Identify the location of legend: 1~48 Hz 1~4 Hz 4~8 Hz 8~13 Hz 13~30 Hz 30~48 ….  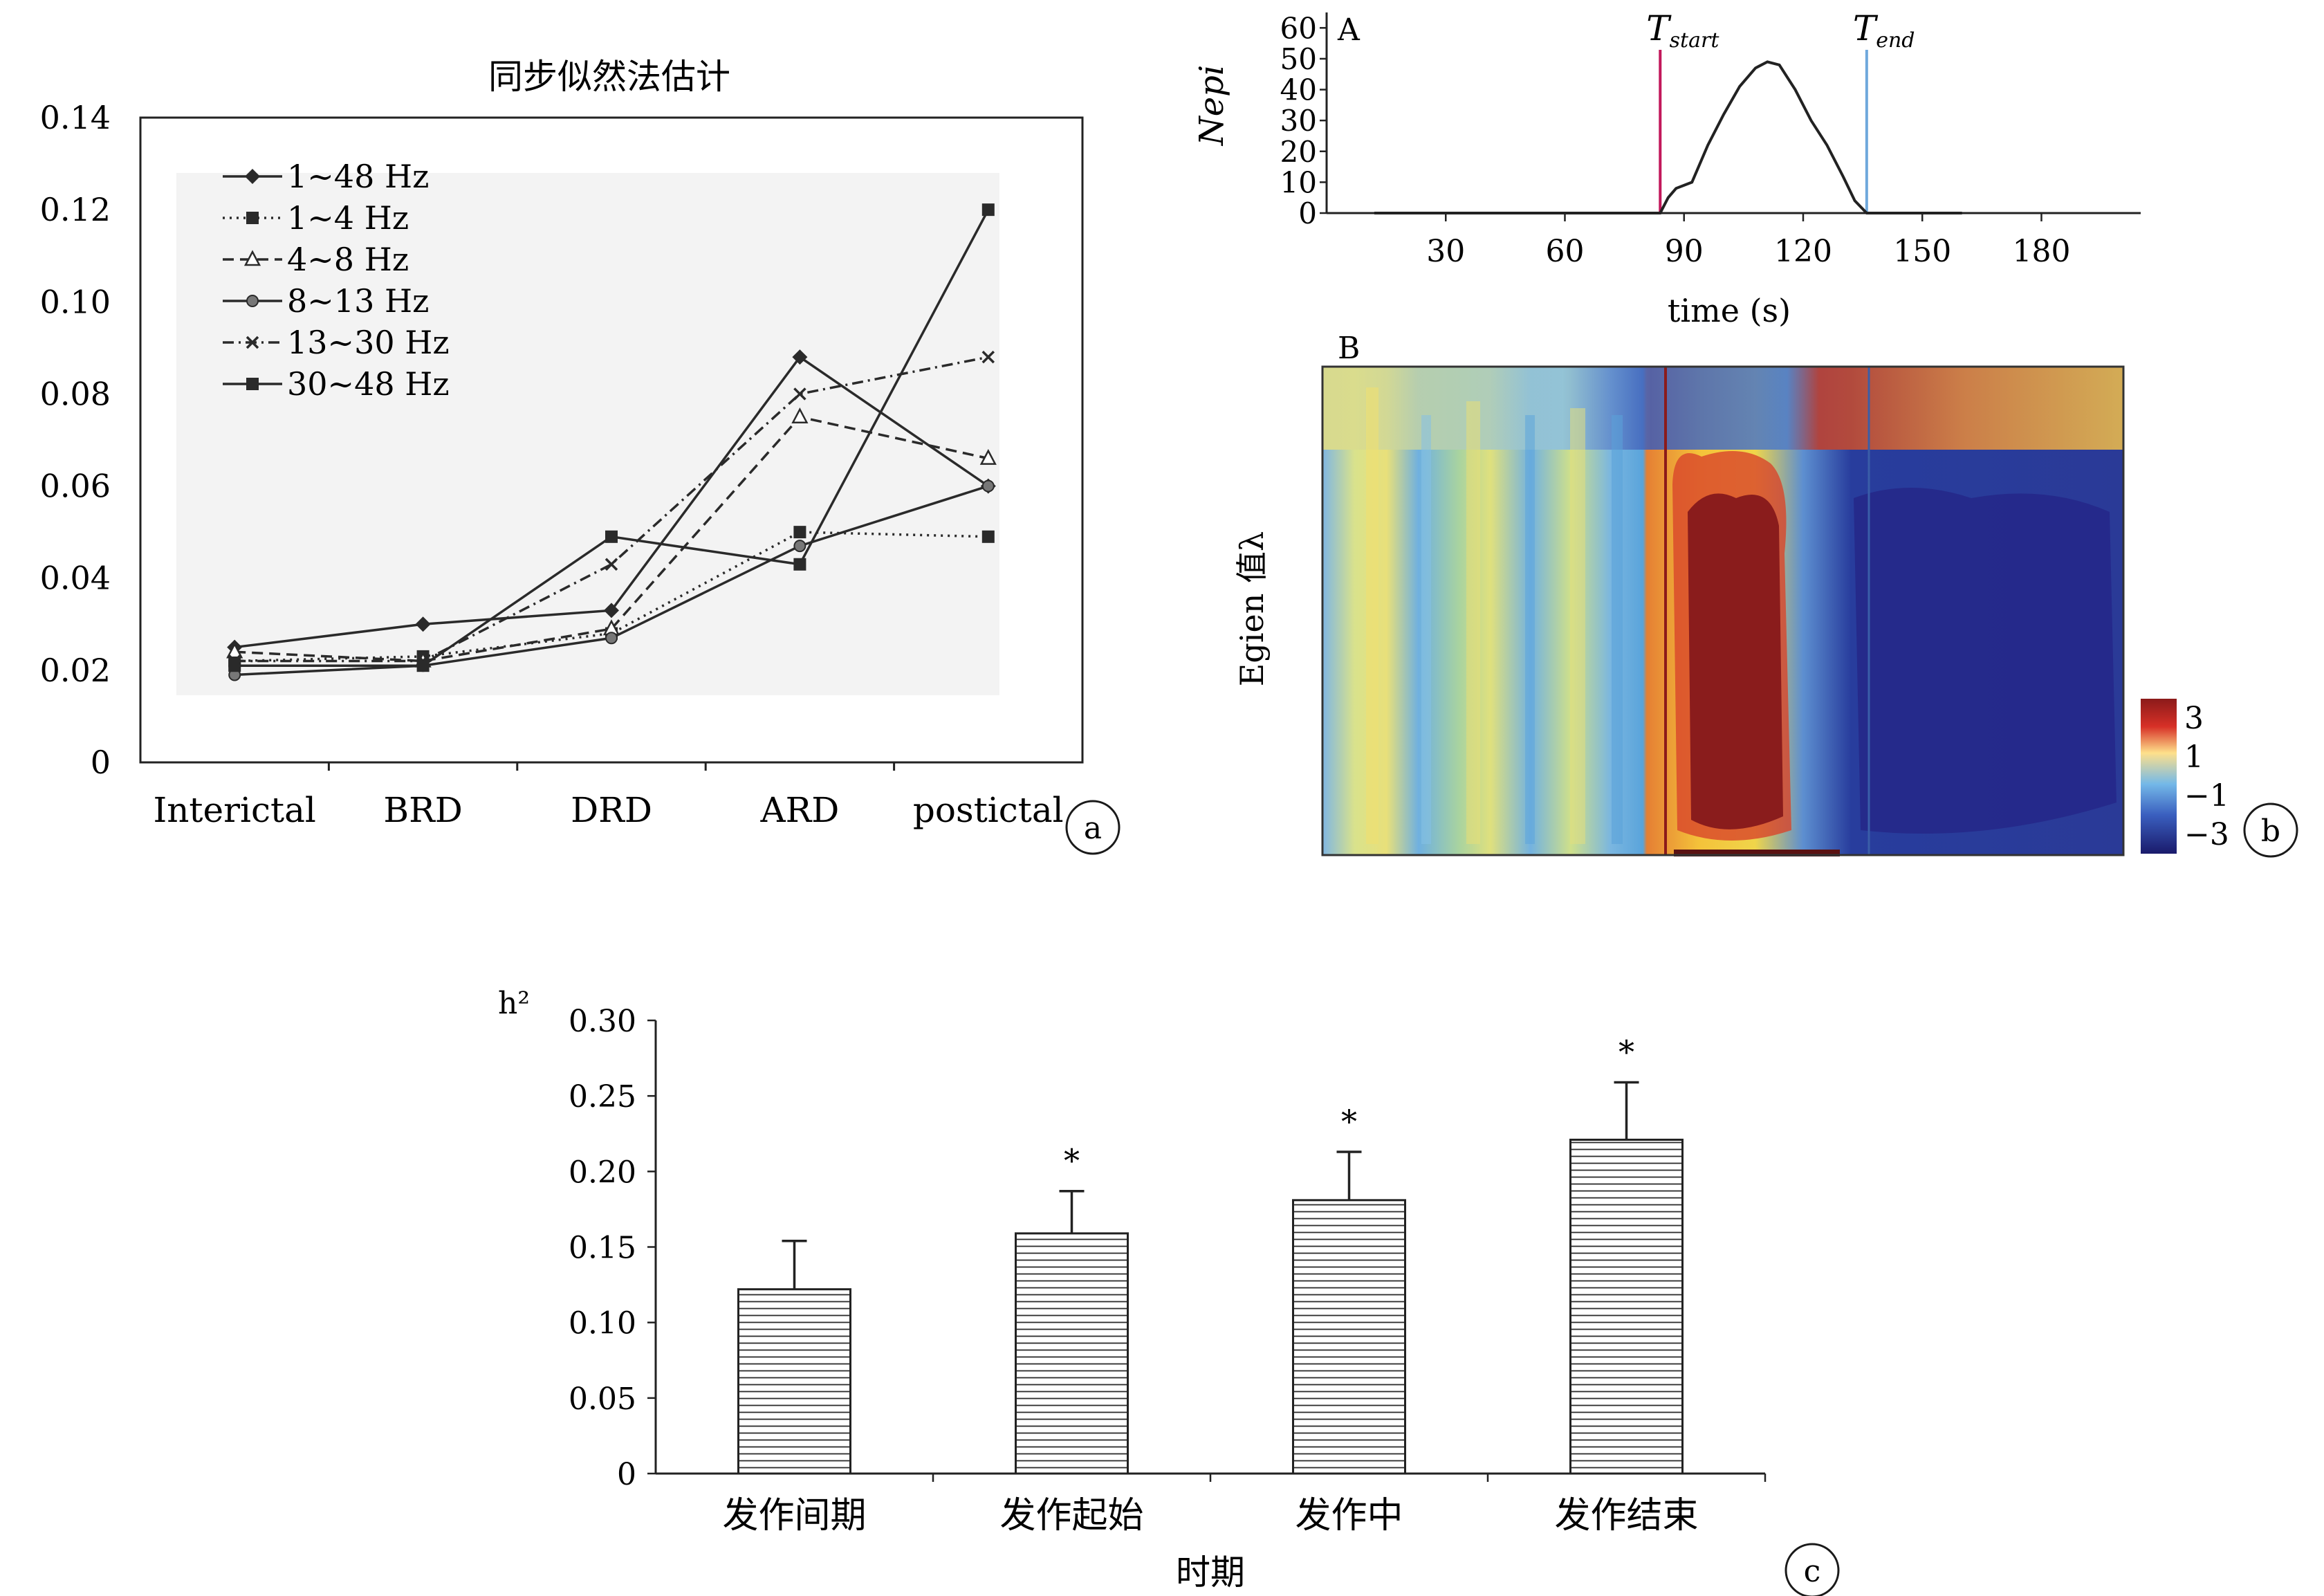
(336, 280).